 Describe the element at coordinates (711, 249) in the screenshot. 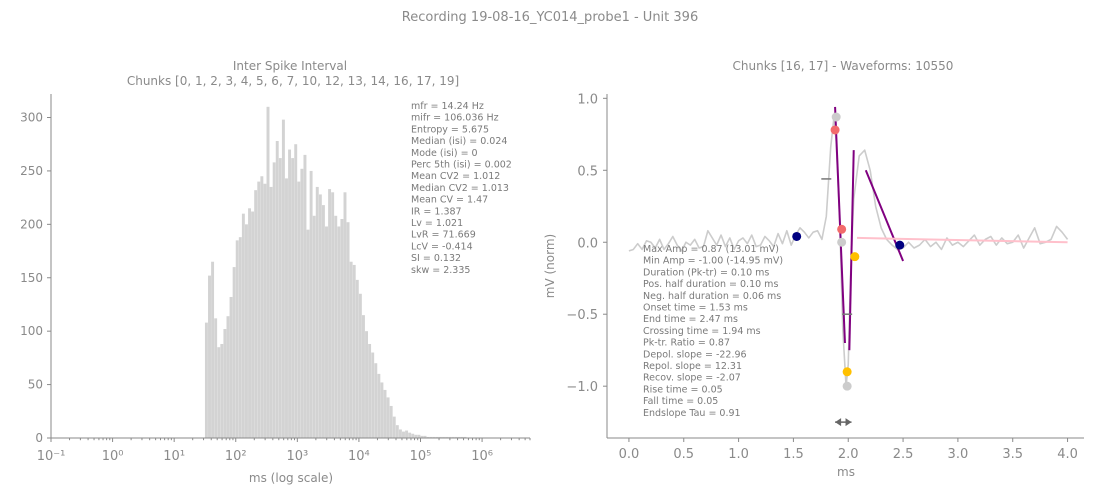

I see `waveform-stat-line: Max Amp = 0.87 (13.01 mV)` at that location.